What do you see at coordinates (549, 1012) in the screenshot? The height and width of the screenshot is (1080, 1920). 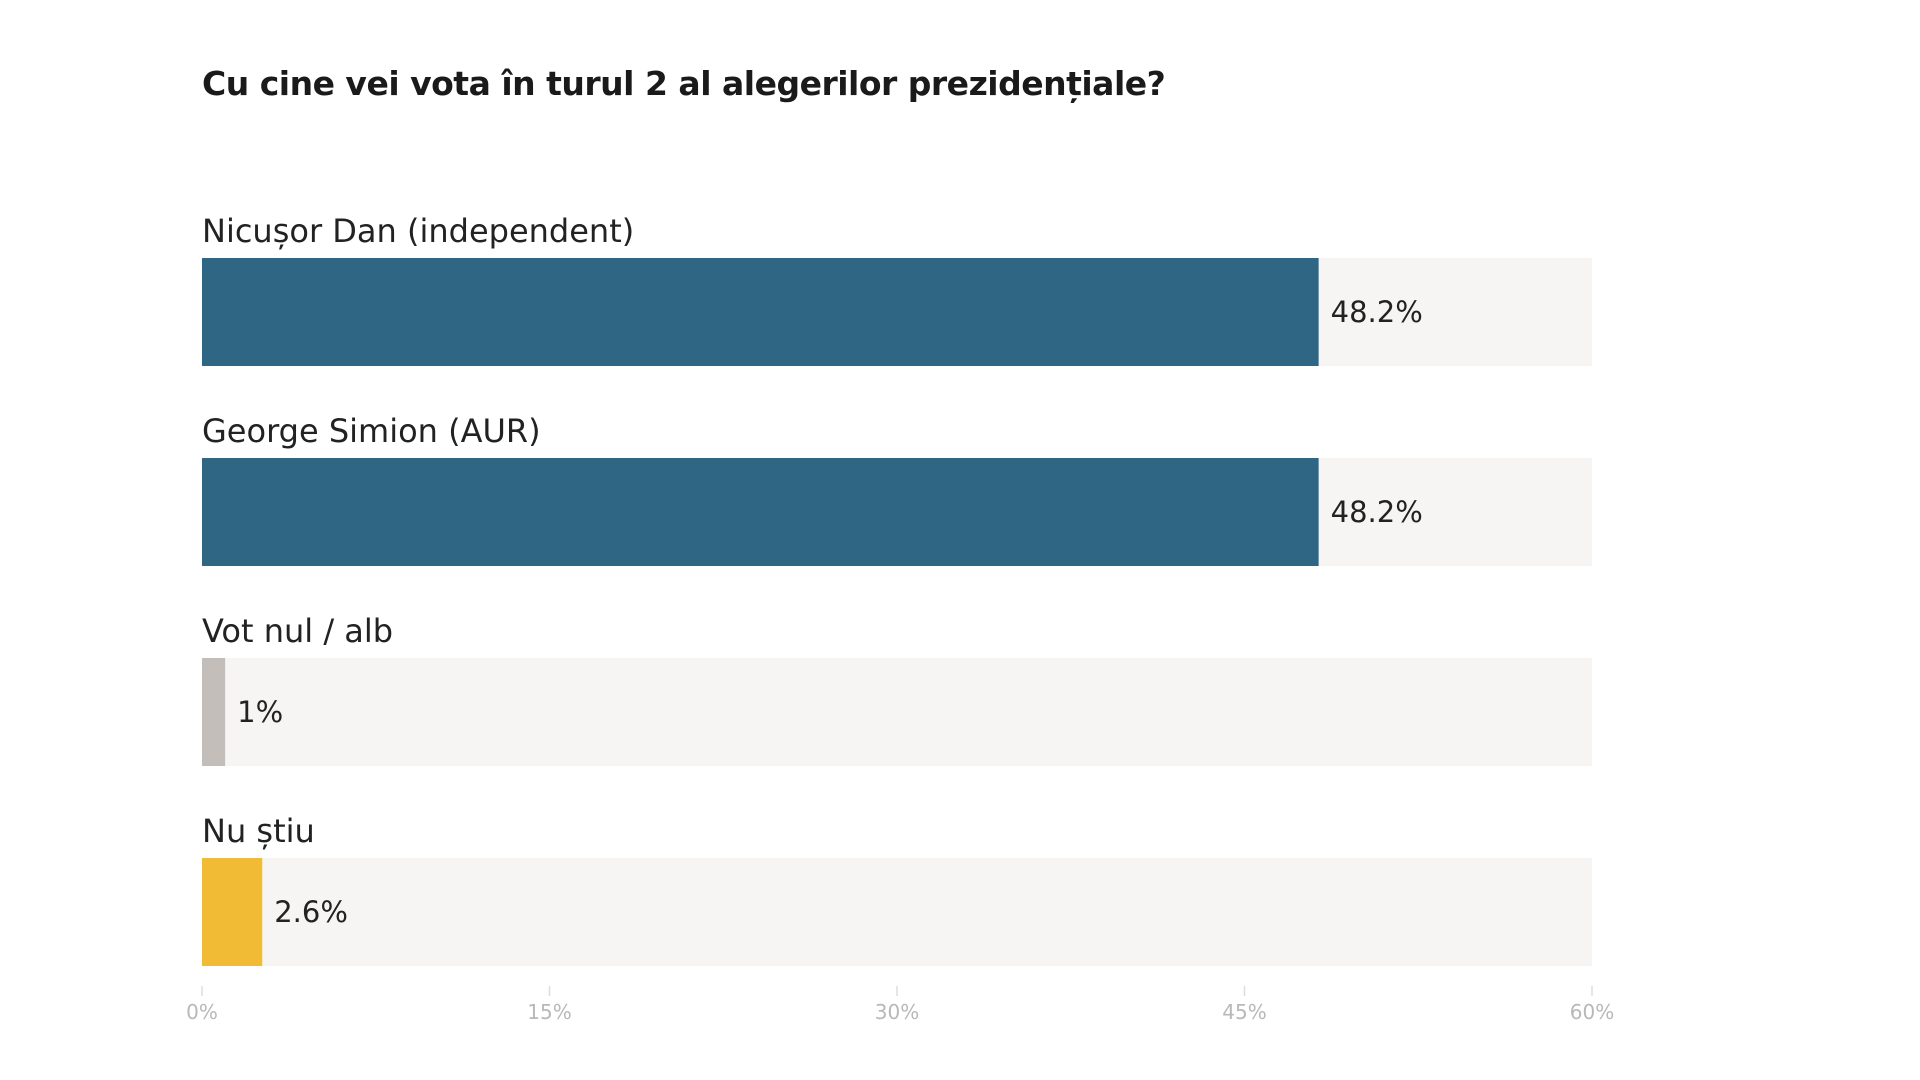 I see `x-tick-label: 15%` at bounding box center [549, 1012].